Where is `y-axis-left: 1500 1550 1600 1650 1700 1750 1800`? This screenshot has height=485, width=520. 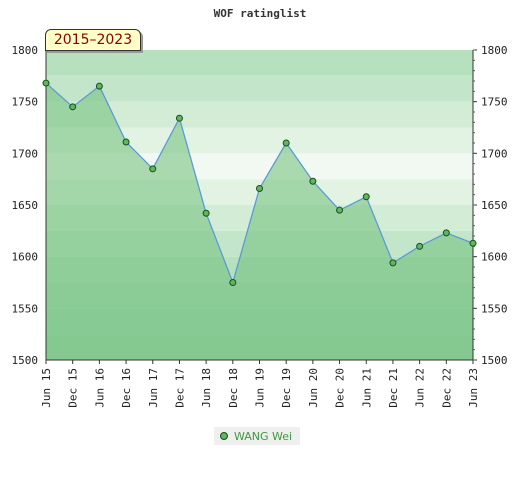
y-axis-left: 1500 1550 1600 1650 1700 1750 1800 is located at coordinates (29, 205).